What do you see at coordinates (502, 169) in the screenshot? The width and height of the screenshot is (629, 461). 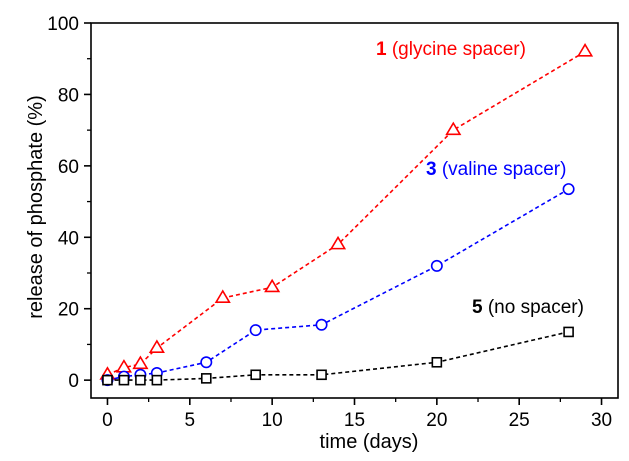 I see `series-label-text: (valine spacer)` at bounding box center [502, 169].